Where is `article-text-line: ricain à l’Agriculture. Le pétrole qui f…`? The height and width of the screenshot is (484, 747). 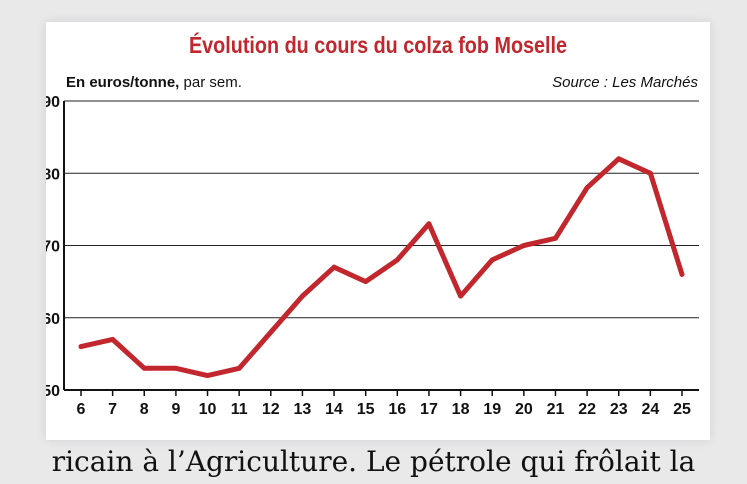
article-text-line: ricain à l’Agriculture. Le pétrole qui f… is located at coordinates (373, 461).